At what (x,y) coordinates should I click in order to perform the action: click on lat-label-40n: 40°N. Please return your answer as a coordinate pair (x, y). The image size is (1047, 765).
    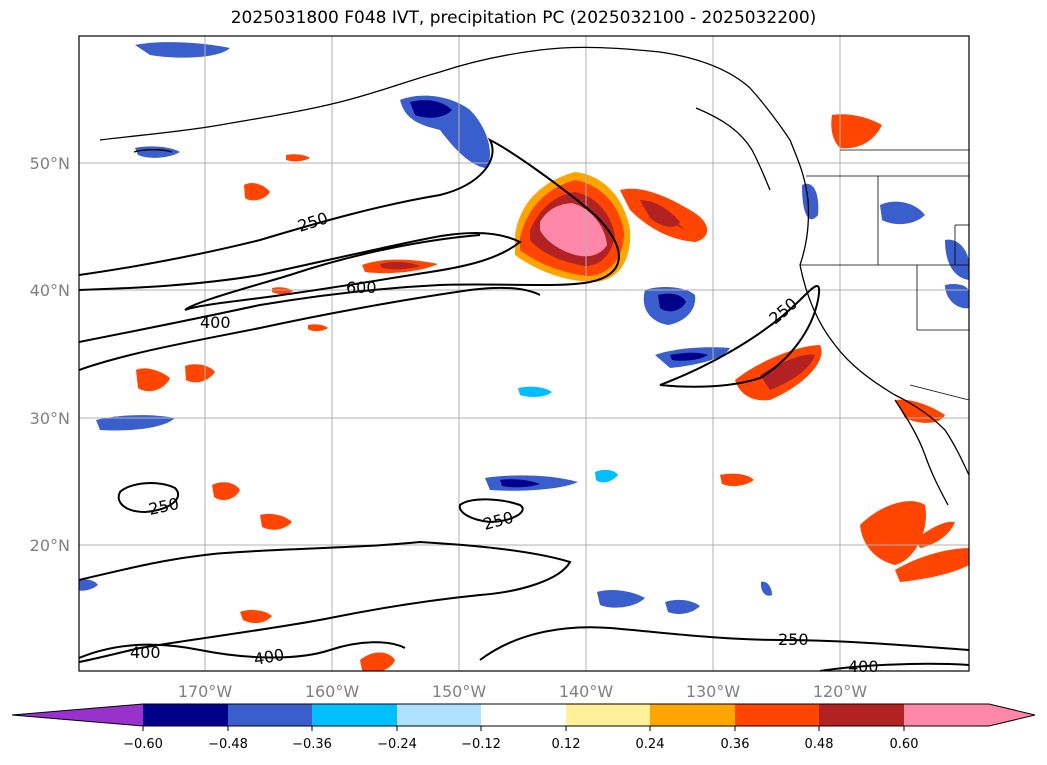
    Looking at the image, I should click on (50, 290).